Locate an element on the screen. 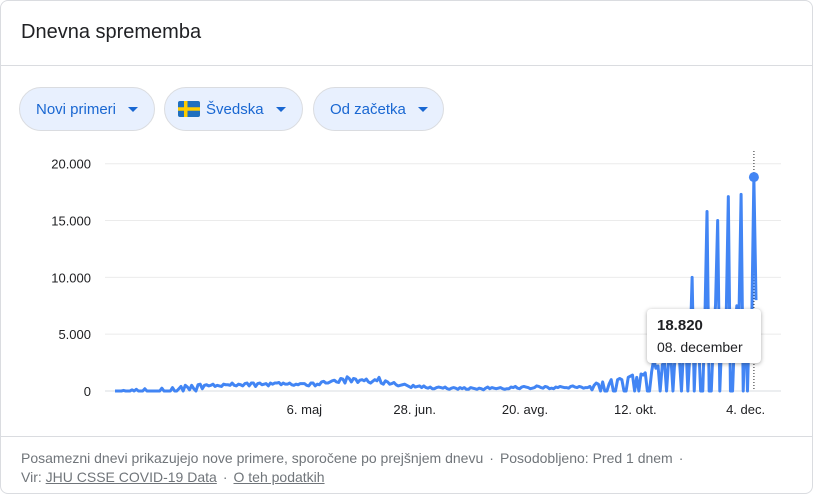  country-dropdown-label: Švedska is located at coordinates (235, 109).